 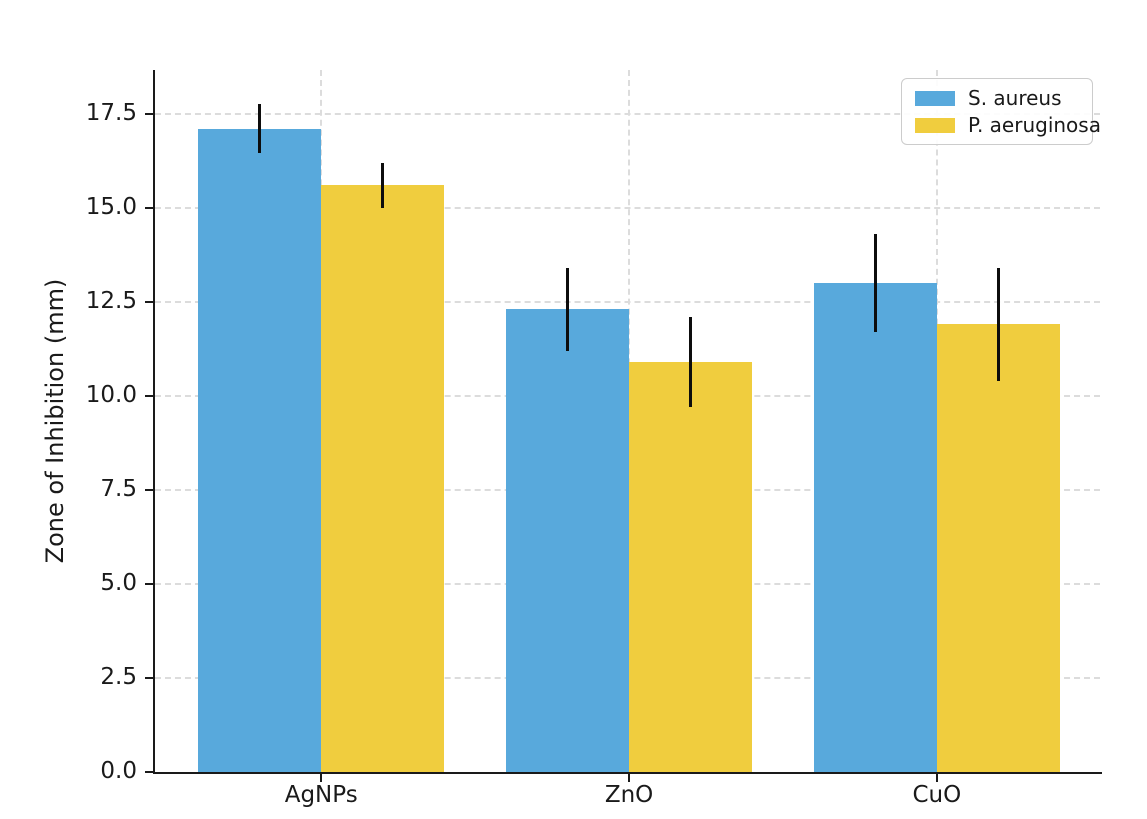 I want to click on y-tick-label: 2.5, so click(x=118, y=676).